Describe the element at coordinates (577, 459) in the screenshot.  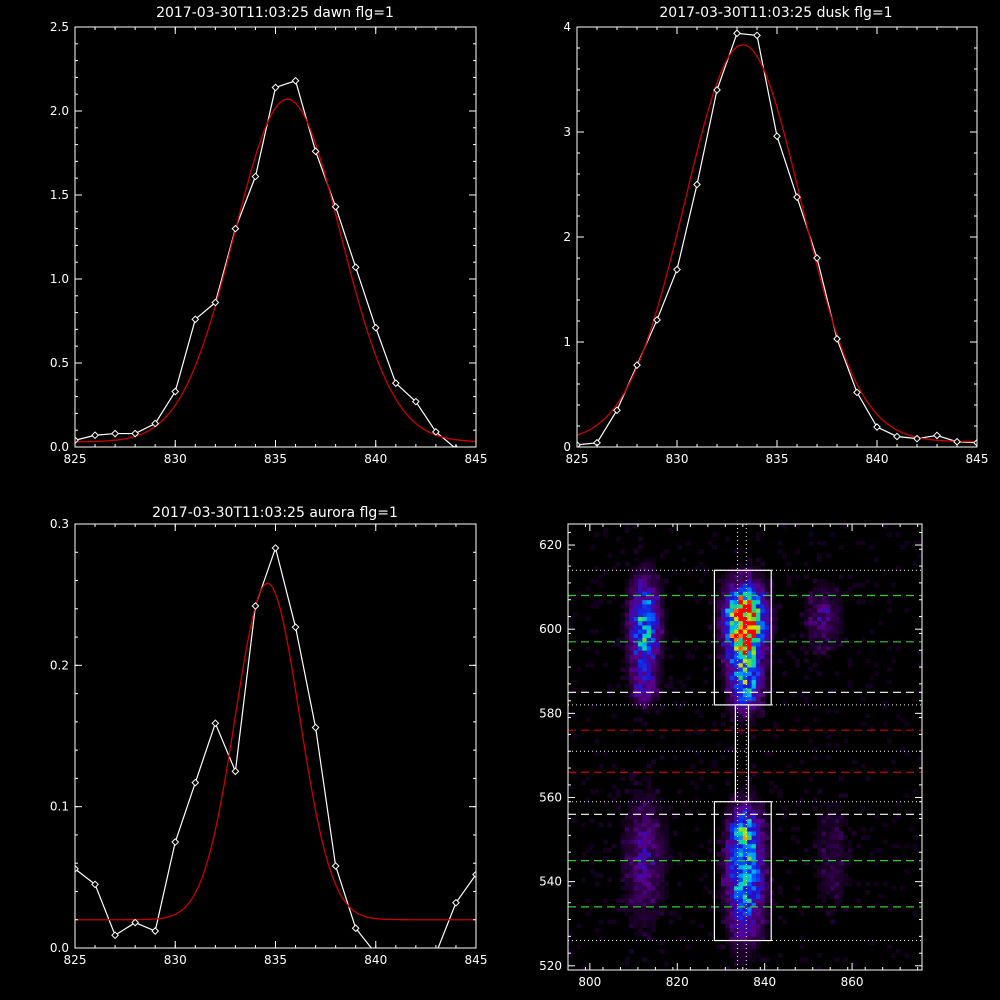
I see `dusk-xtick-label: 825` at that location.